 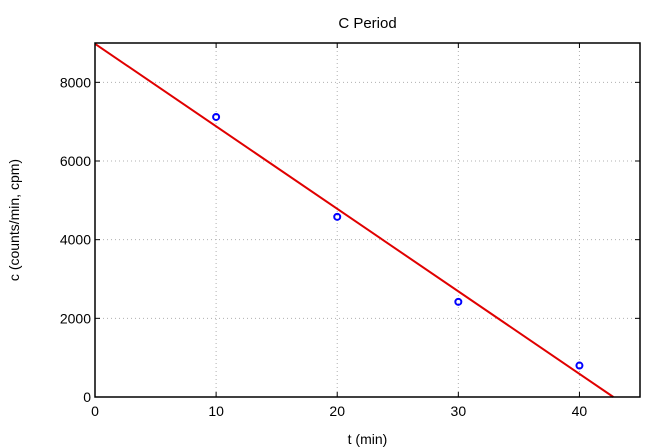 I want to click on x-tick-label: 30, so click(x=459, y=411).